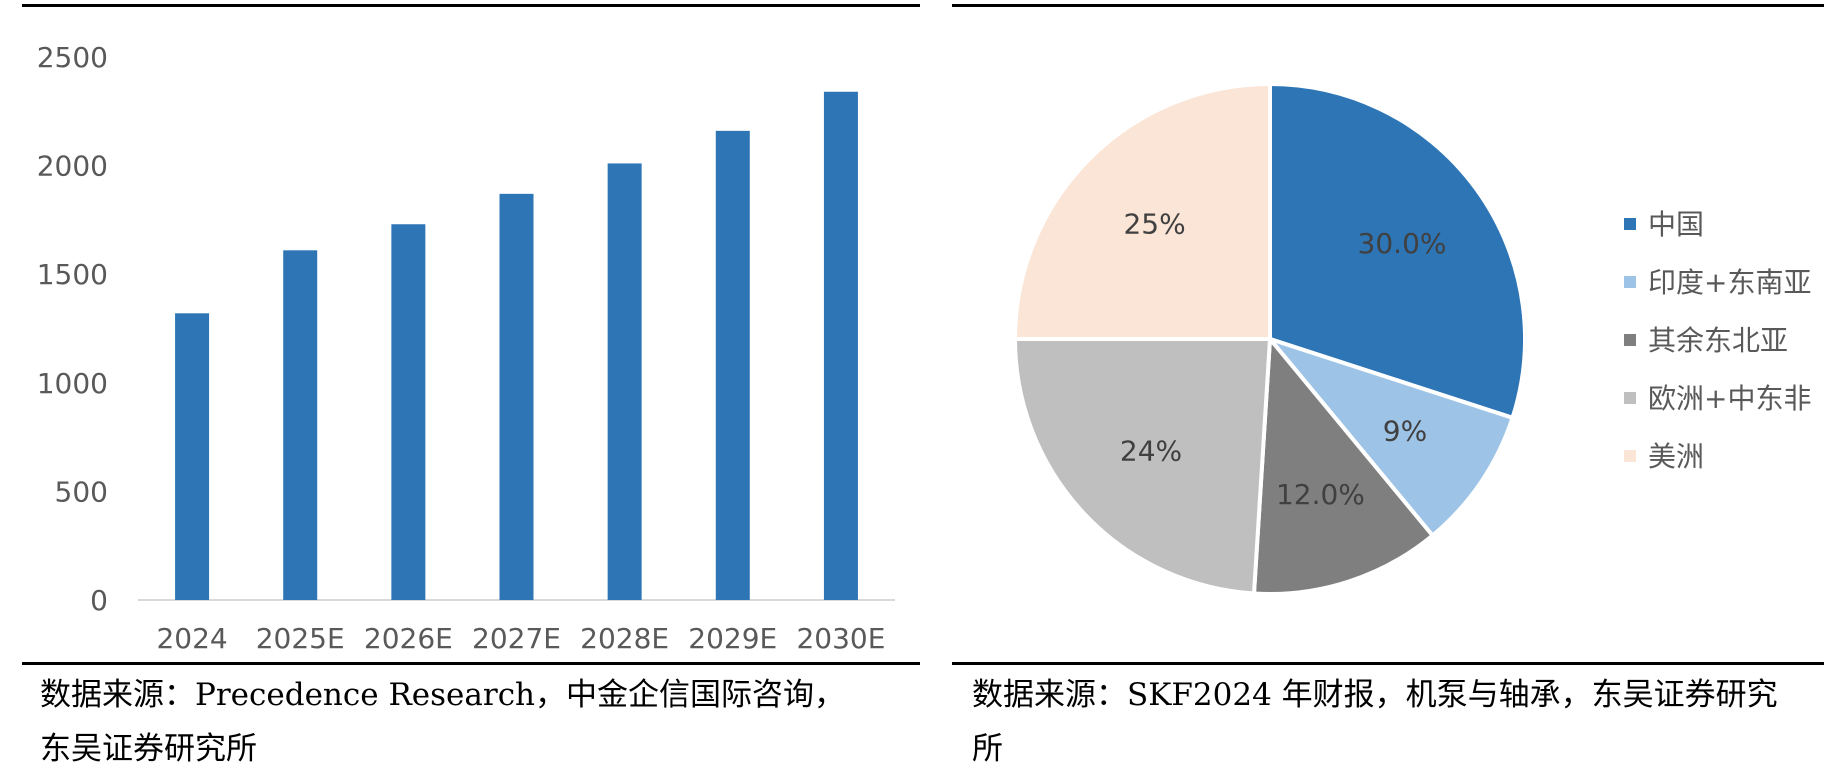  What do you see at coordinates (408, 638) in the screenshot?
I see `x-tick-label: 2026E` at bounding box center [408, 638].